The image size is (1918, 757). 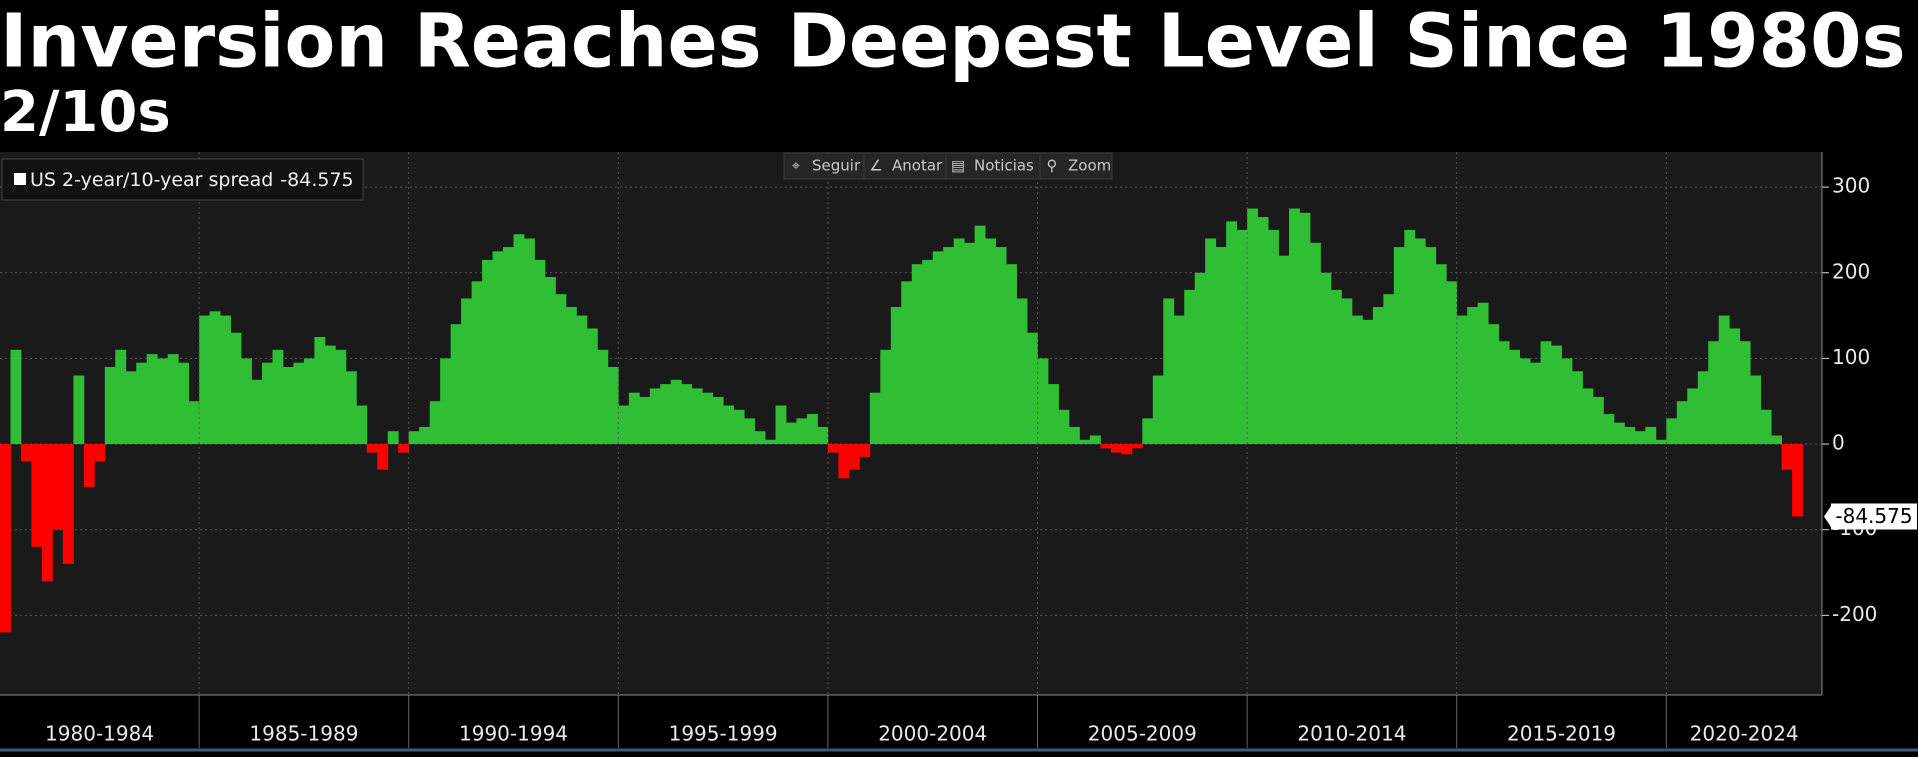 I want to click on value-tag: -84.575, so click(x=1873, y=516).